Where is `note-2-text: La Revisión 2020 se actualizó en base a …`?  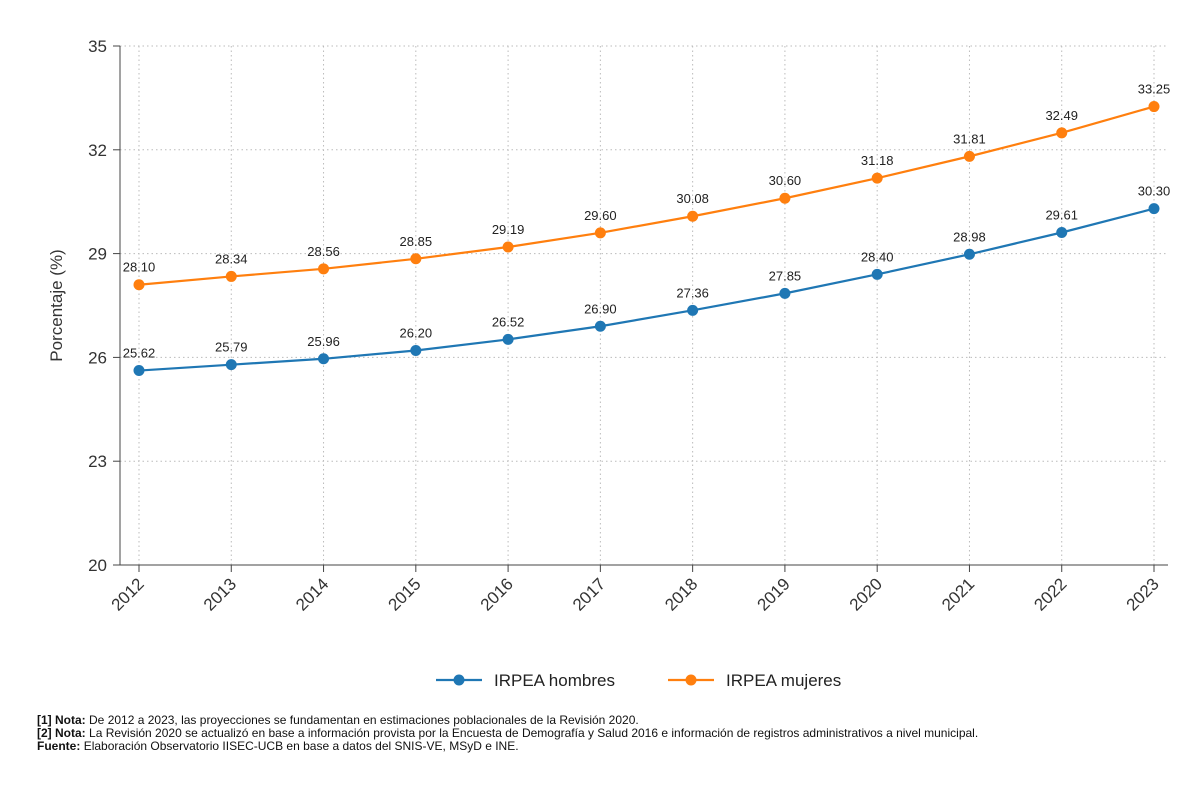 note-2-text: La Revisión 2020 se actualizó en base a … is located at coordinates (534, 733).